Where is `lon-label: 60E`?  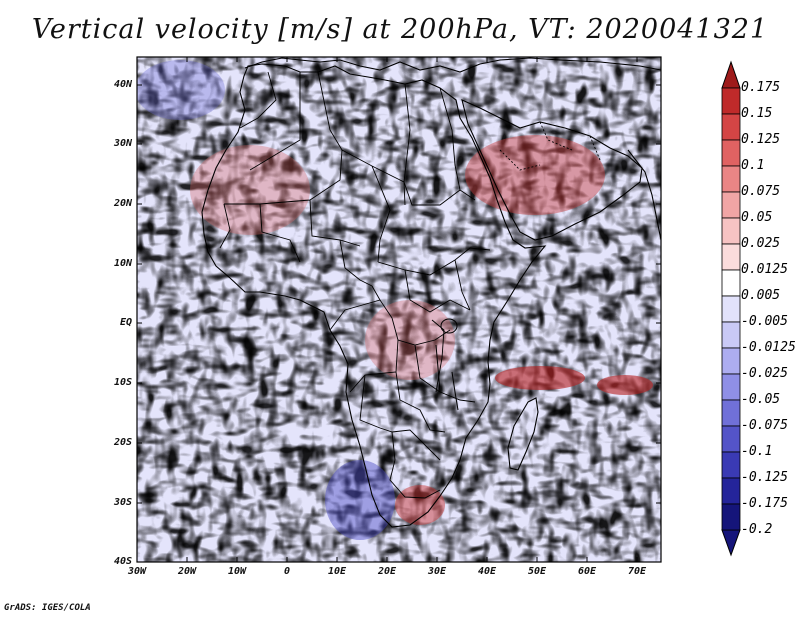 lon-label: 60E is located at coordinates (587, 571).